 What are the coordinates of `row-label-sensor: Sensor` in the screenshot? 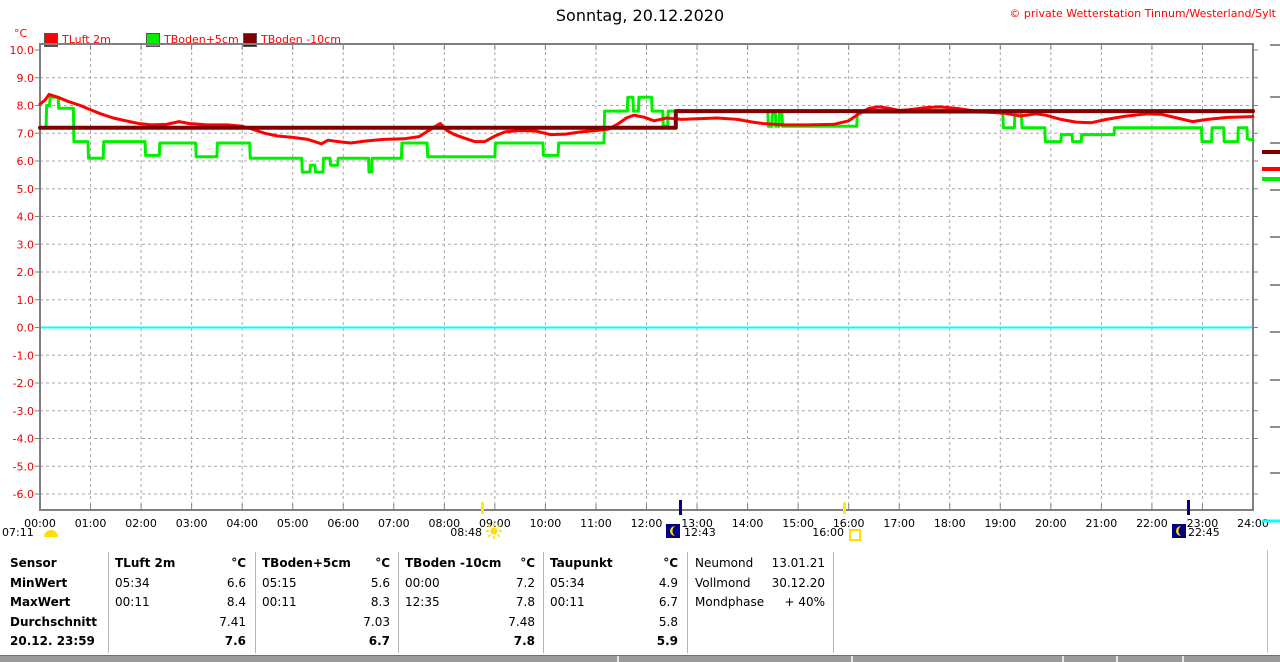 It's located at (33, 563).